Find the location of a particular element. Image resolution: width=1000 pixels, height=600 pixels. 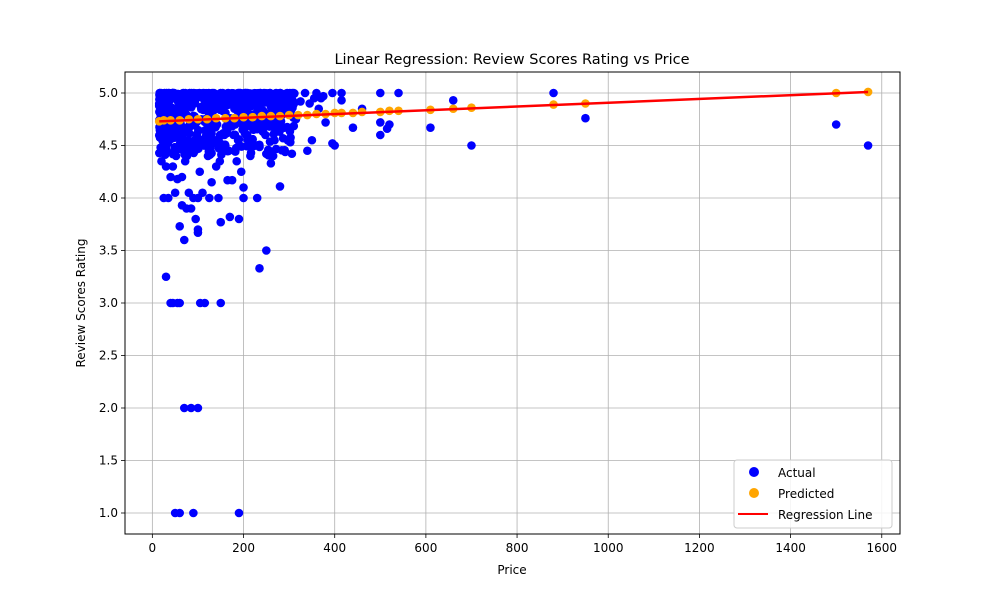

legend-label-regression-line: Regression Line is located at coordinates (825, 515).